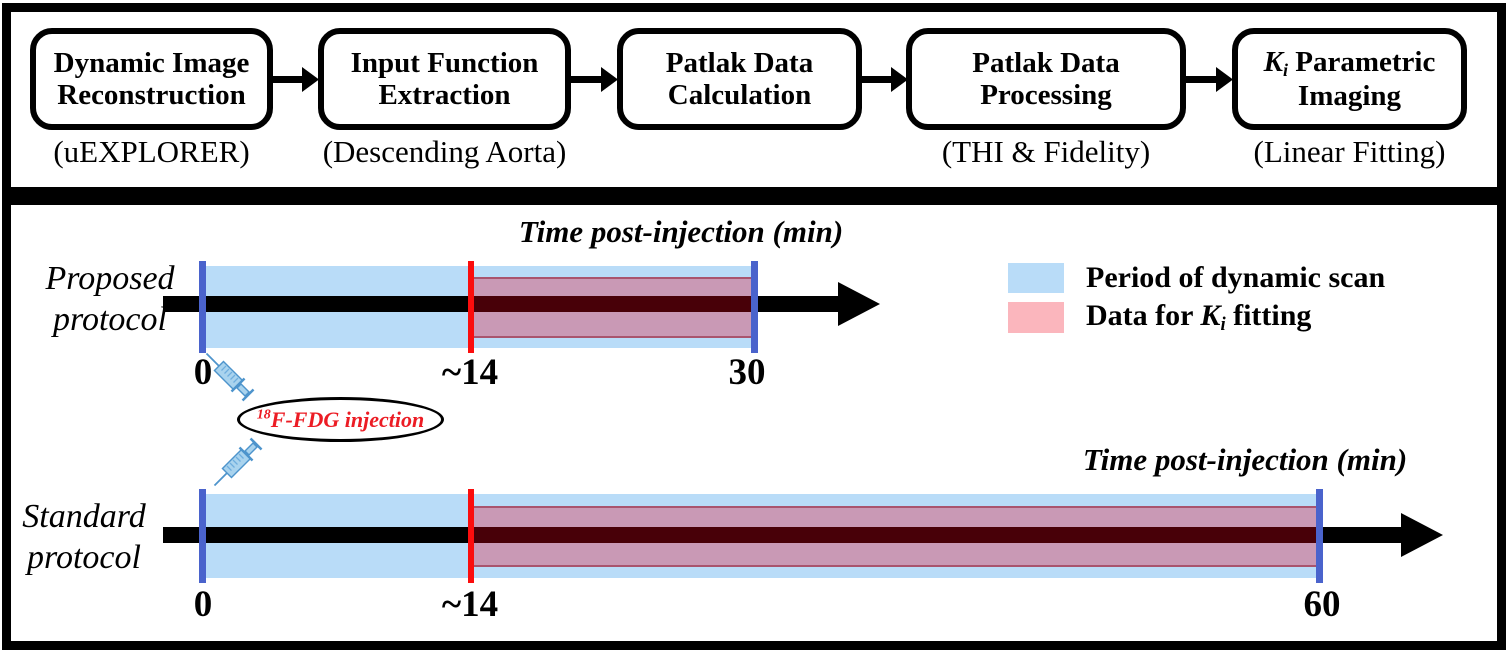  Describe the element at coordinates (1036, 317) in the screenshot. I see `legend-swatch-ki-fitting` at that location.